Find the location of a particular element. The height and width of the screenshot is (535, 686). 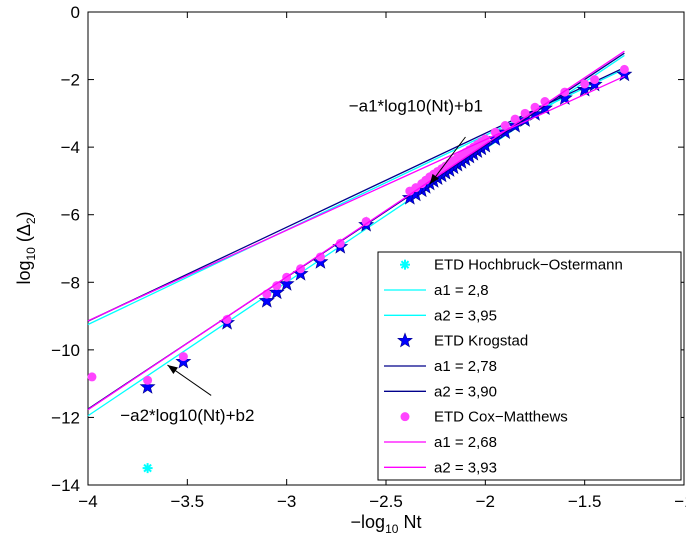

y-axis-label-main: log is located at coordinates (24, 273).